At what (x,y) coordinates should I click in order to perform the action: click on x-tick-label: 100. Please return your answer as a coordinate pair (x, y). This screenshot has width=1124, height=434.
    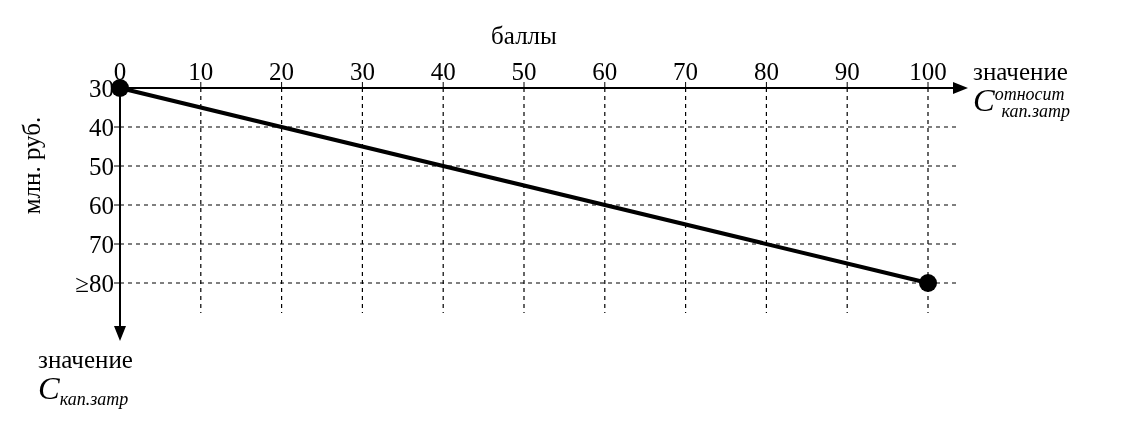
    Looking at the image, I should click on (928, 71).